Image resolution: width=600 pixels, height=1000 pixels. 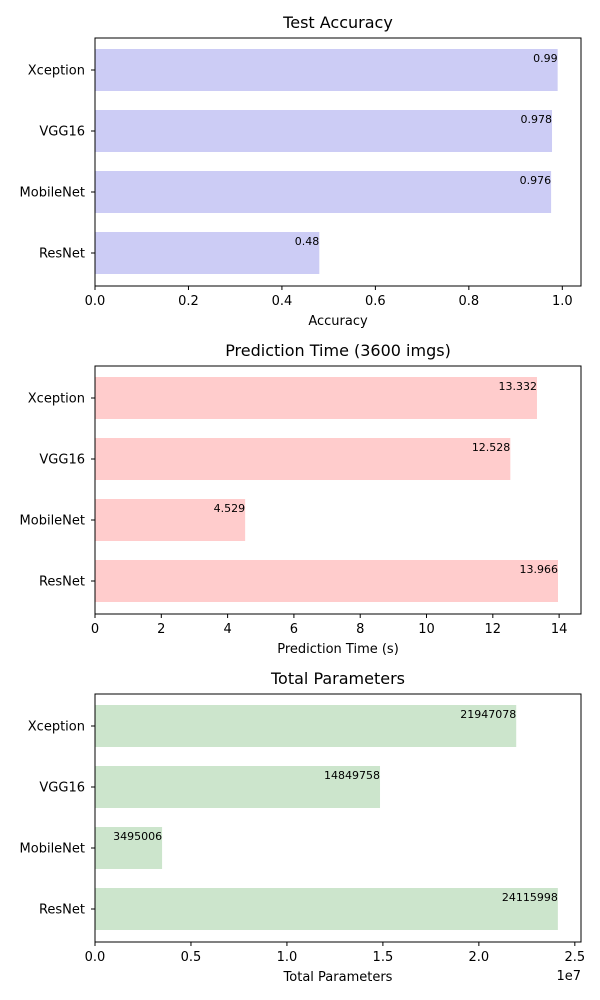 I want to click on chart-title: Test Accuracy, so click(x=337, y=22).